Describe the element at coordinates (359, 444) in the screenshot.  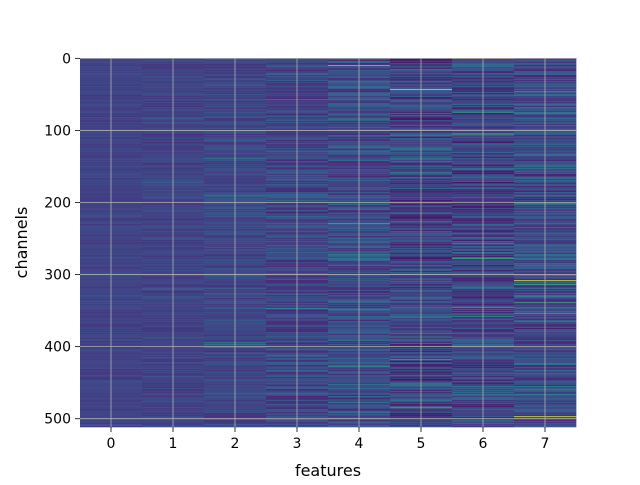
I see `x-tick-label: 4` at that location.